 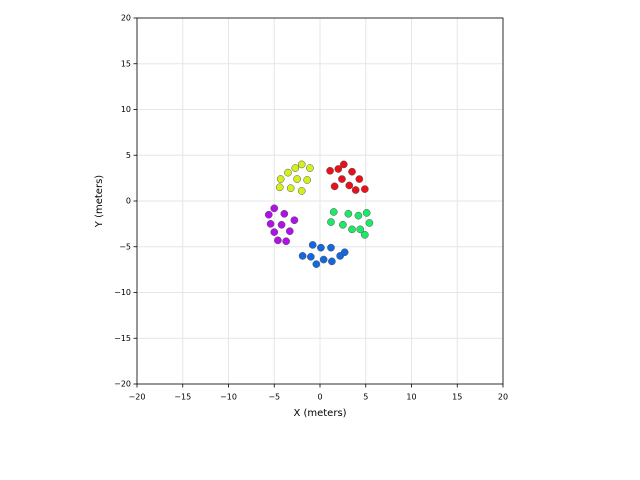 I want to click on x-tick-label: 20, so click(x=503, y=397).